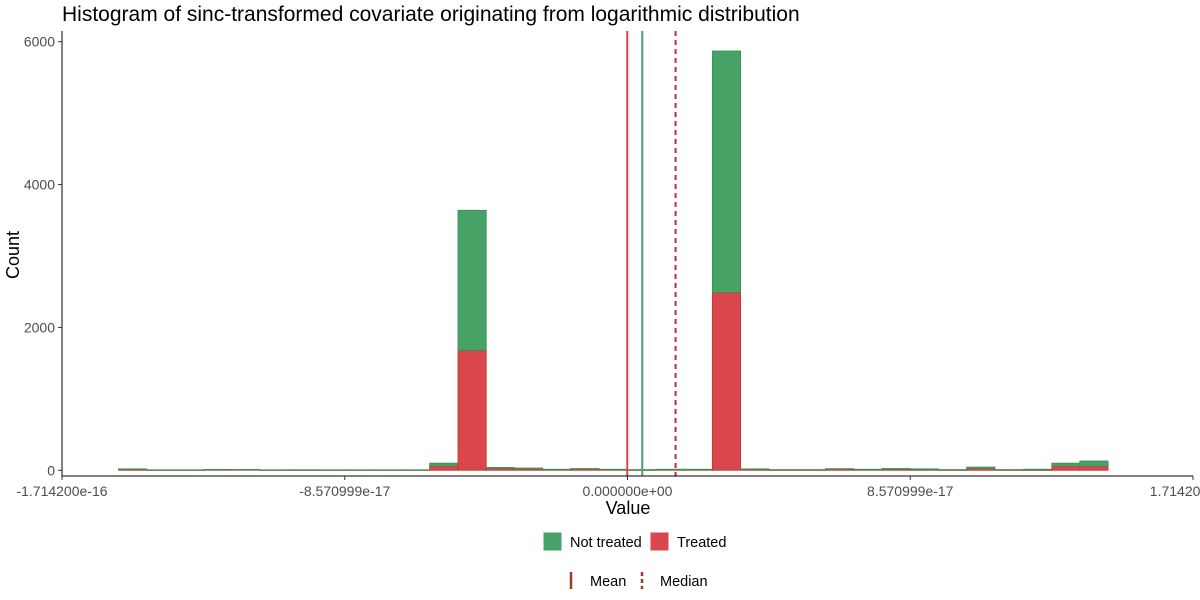 Image resolution: width=1200 pixels, height=600 pixels. I want to click on y-axis-ticks: 0 2000 4000 6000, so click(43, 256).